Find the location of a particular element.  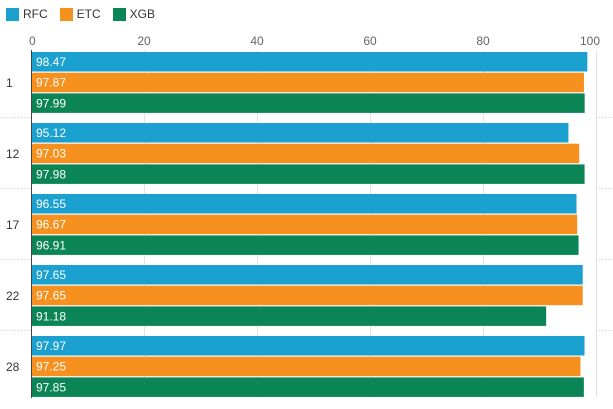

legend-label: XGB is located at coordinates (142, 14).